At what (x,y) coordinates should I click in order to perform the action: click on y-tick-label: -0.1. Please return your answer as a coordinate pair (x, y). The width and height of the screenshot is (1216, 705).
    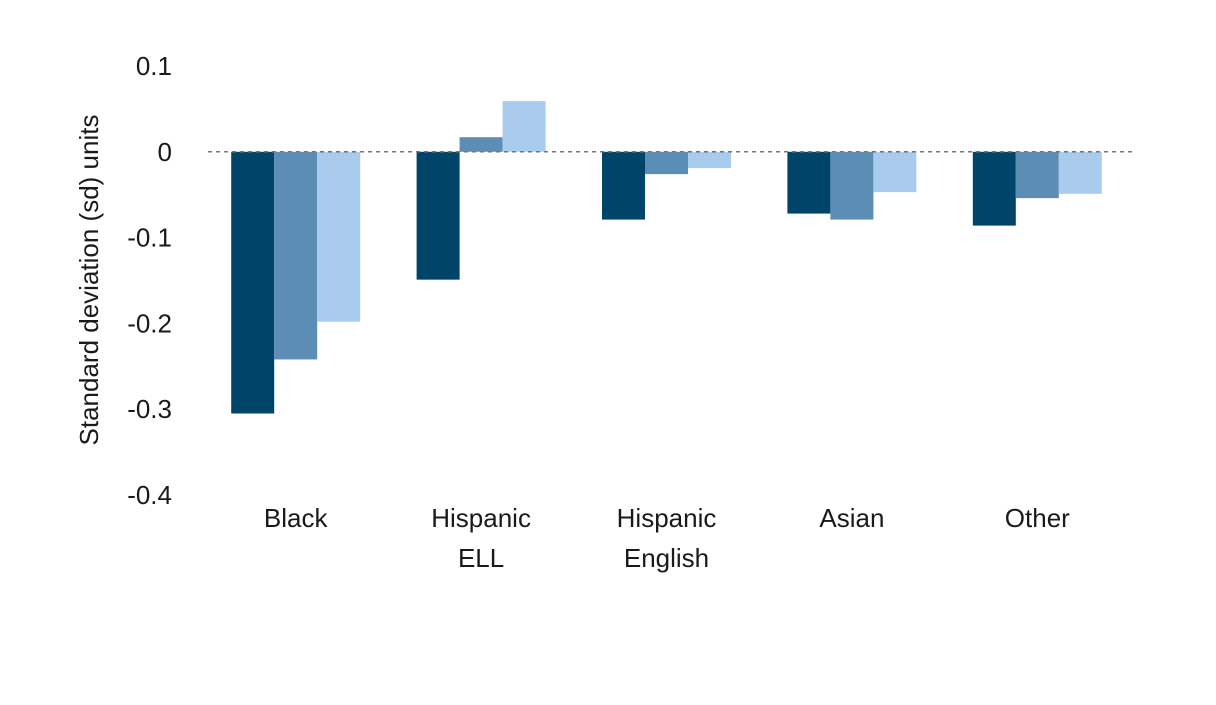
    Looking at the image, I should click on (149, 238).